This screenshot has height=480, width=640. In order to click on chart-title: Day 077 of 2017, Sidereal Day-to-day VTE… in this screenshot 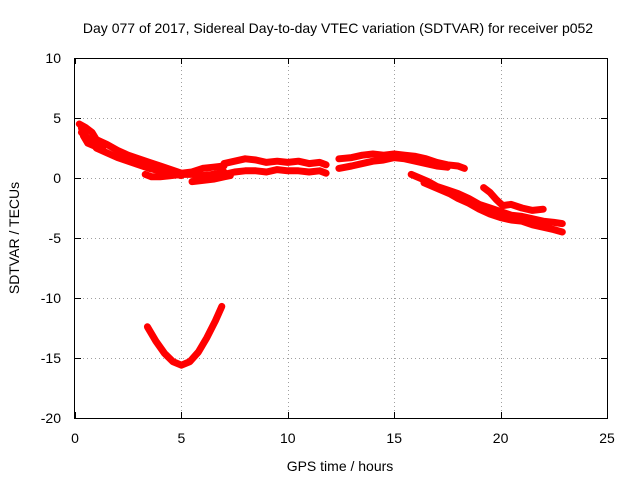, I will do `click(338, 28)`.